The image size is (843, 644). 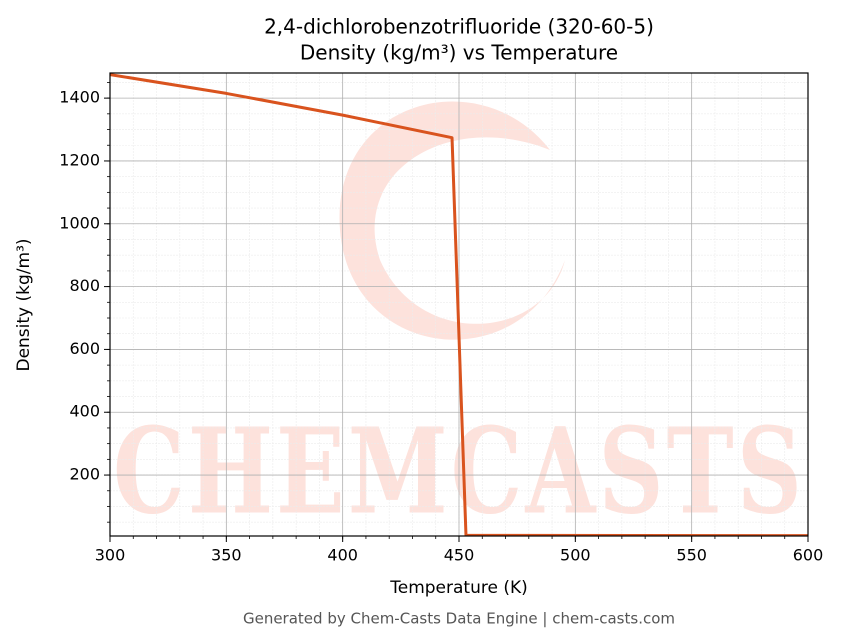 I want to click on y-tick-label: 1400, so click(x=79, y=97).